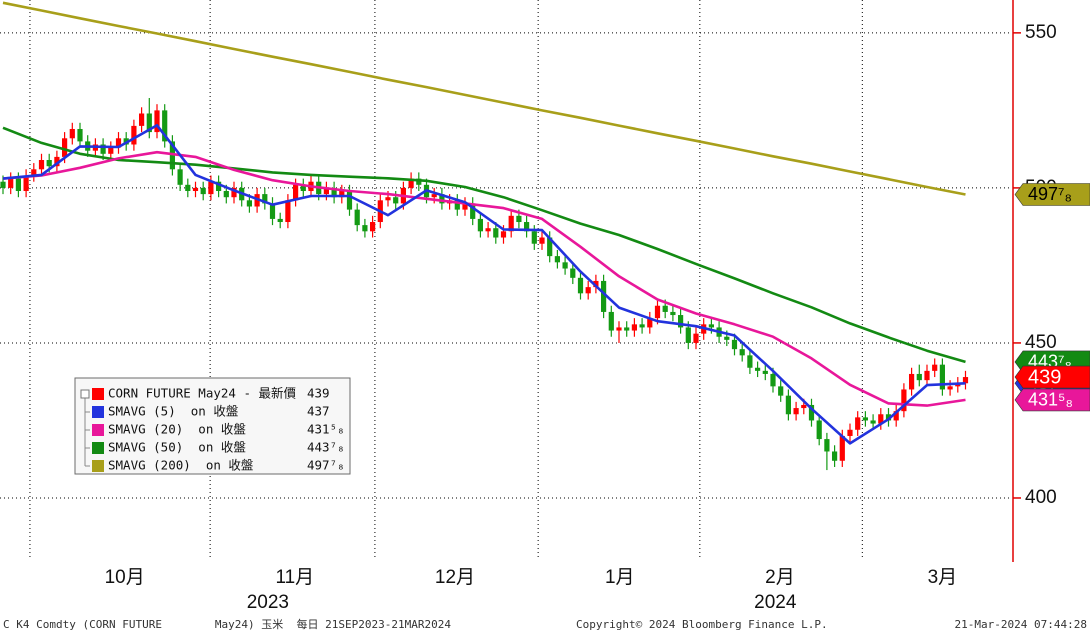  What do you see at coordinates (318, 411) in the screenshot?
I see `legend-value: 437` at bounding box center [318, 411].